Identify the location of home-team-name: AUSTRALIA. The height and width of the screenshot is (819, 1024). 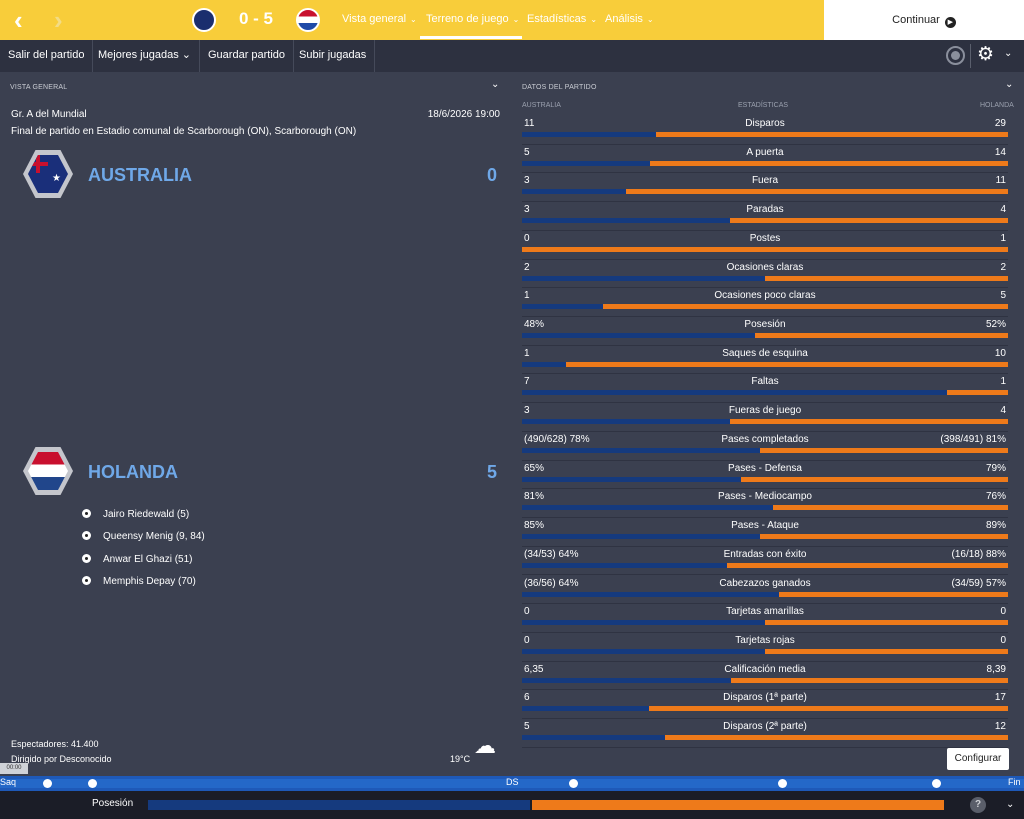
(140, 175).